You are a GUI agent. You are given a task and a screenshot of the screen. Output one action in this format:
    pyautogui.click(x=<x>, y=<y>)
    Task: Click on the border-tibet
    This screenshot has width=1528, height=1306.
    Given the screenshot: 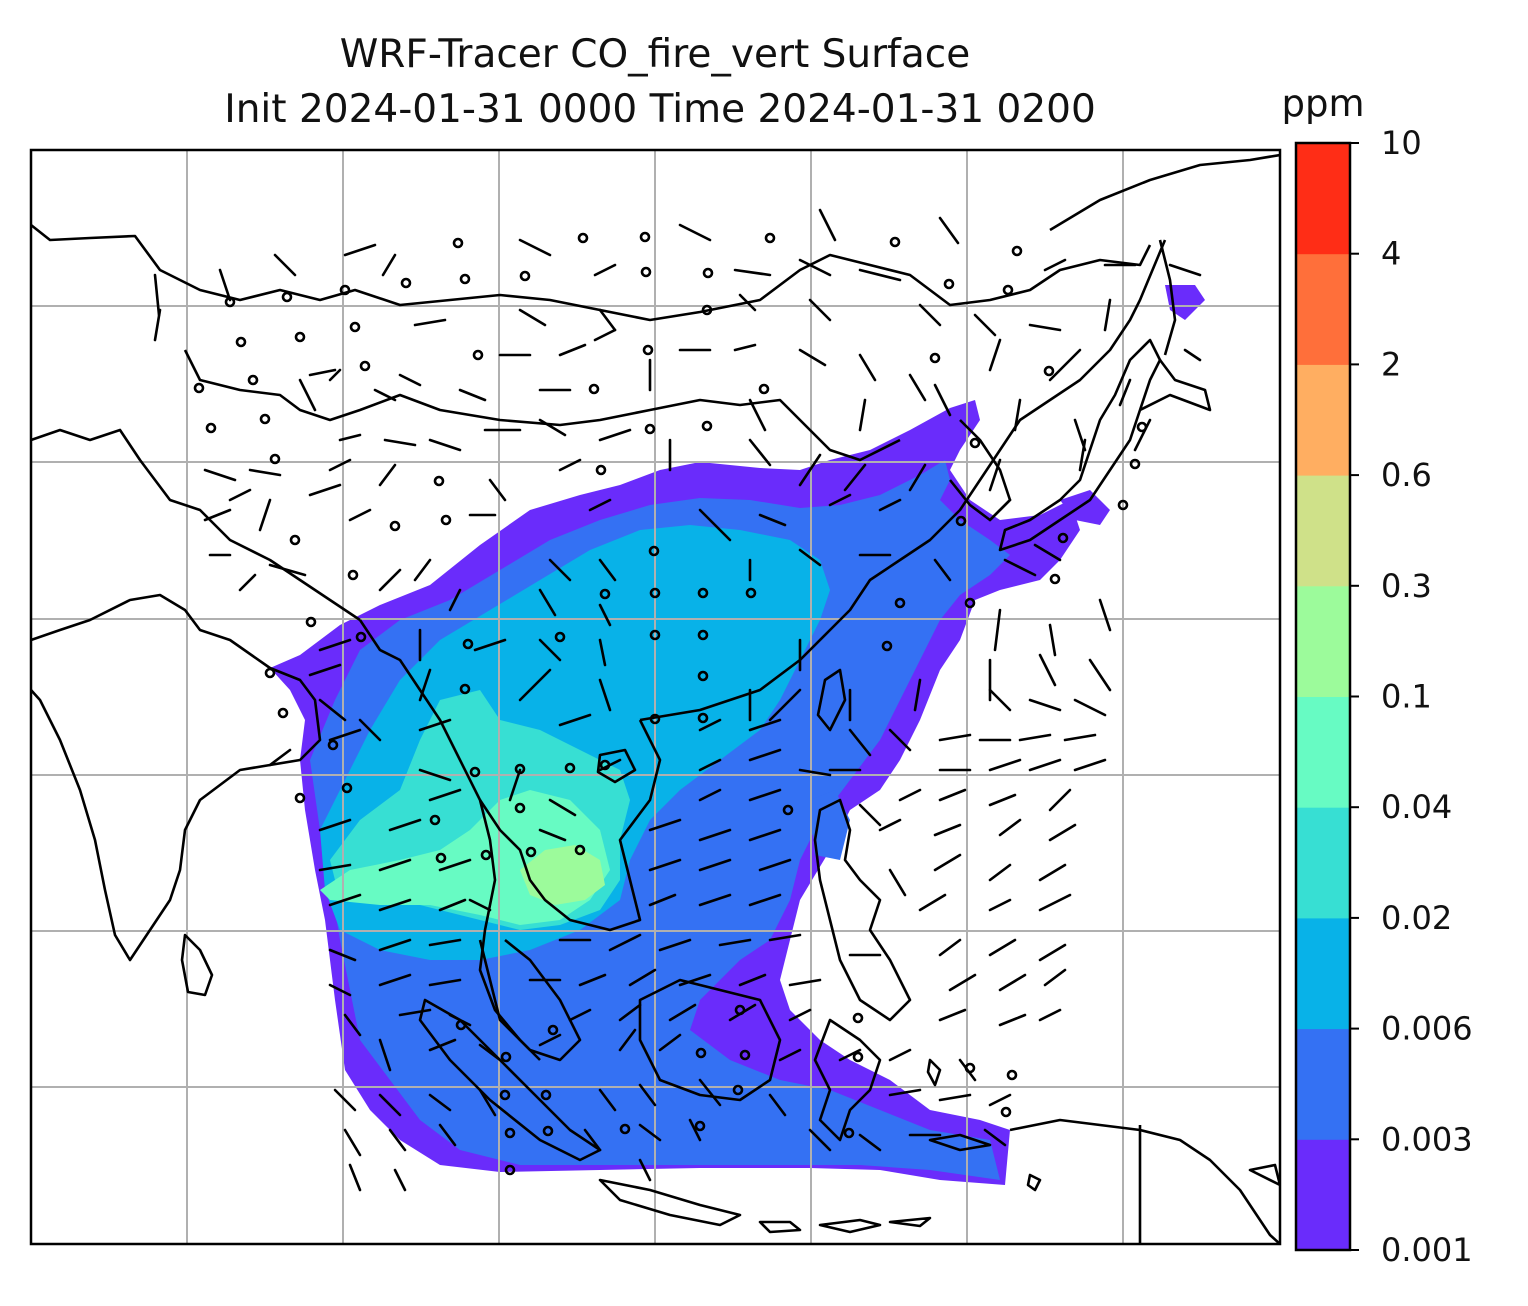 What is the action you would take?
    pyautogui.click(x=196, y=525)
    